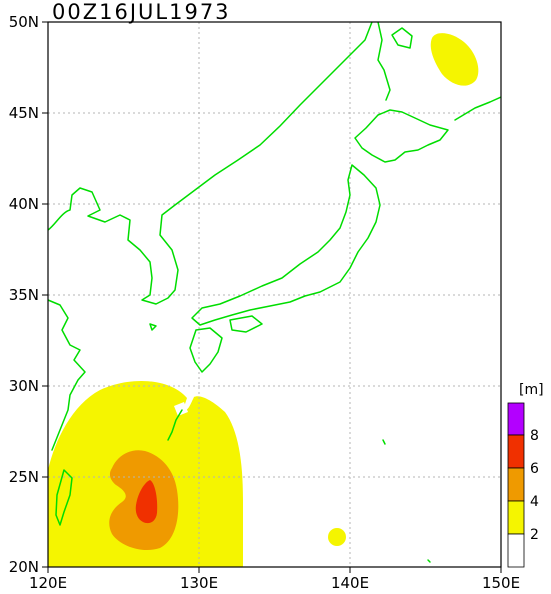  Describe the element at coordinates (24, 113) in the screenshot. I see `lat-label: 45N` at that location.